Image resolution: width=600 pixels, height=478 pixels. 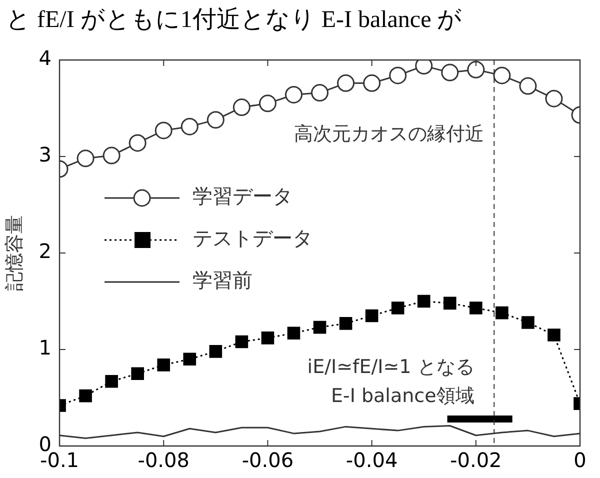 What do you see at coordinates (234, 20) in the screenshot?
I see `text: と fE/I がともに1付近となり E-I balance が` at bounding box center [234, 20].